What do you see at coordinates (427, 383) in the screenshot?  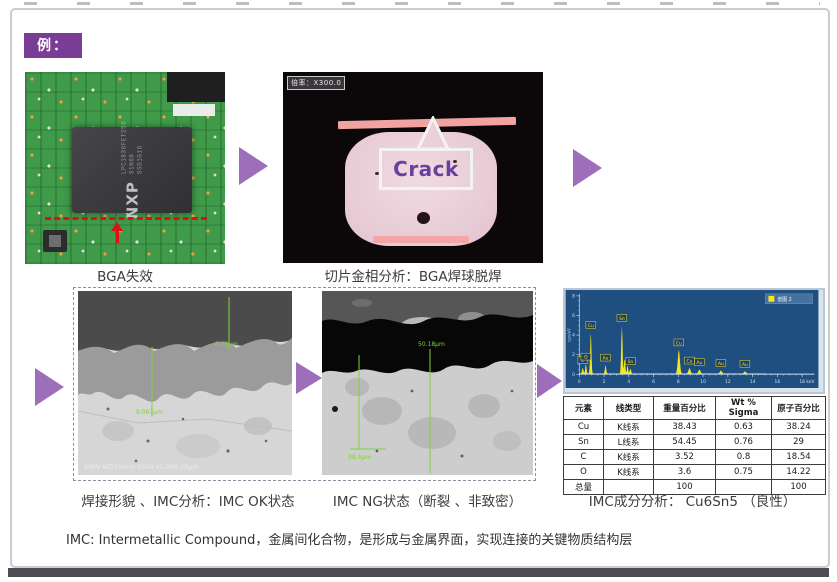 I see `sem-image-imc-ng: 38.4µm 50.18µm` at bounding box center [427, 383].